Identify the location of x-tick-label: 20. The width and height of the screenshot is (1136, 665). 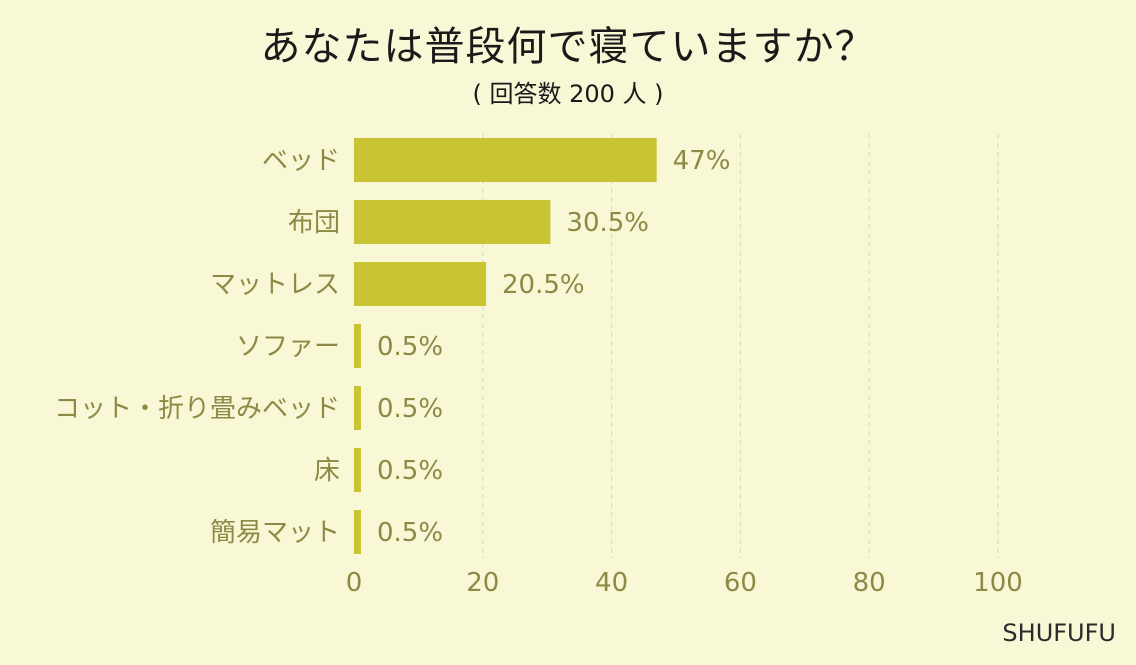
(482, 583).